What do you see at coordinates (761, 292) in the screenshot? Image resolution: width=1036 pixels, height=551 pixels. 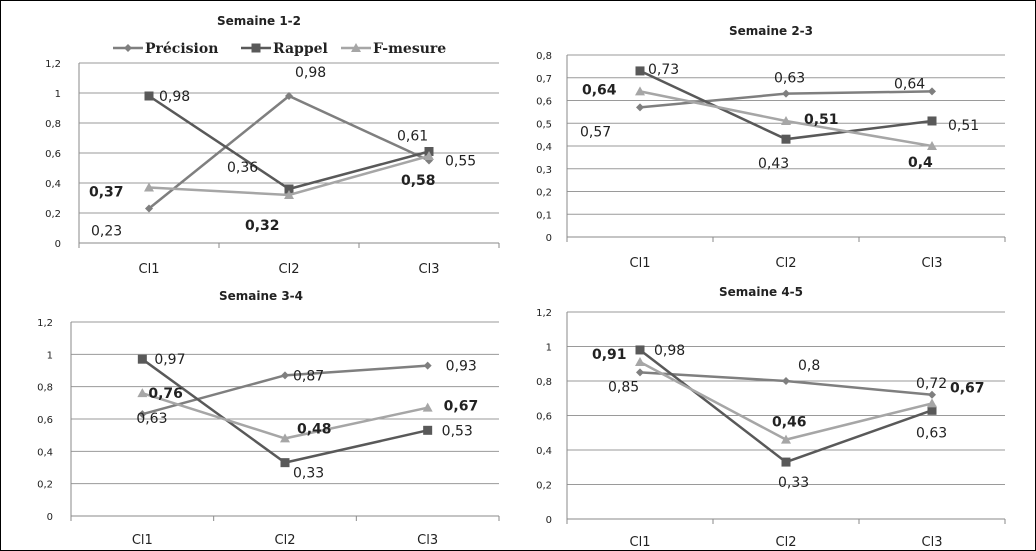 I see `chart-title: Semaine 4-5` at bounding box center [761, 292].